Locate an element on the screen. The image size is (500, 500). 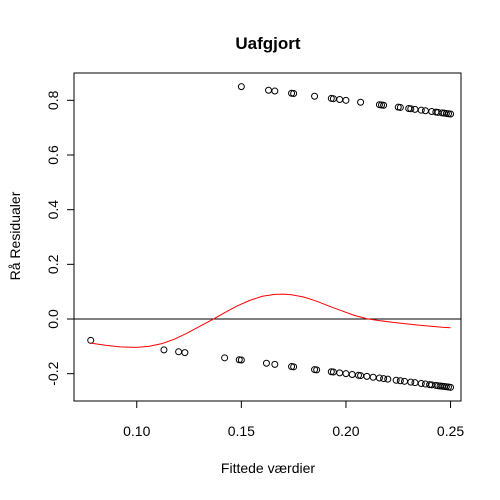
x-tick-label: 0.25 is located at coordinates (450, 431).